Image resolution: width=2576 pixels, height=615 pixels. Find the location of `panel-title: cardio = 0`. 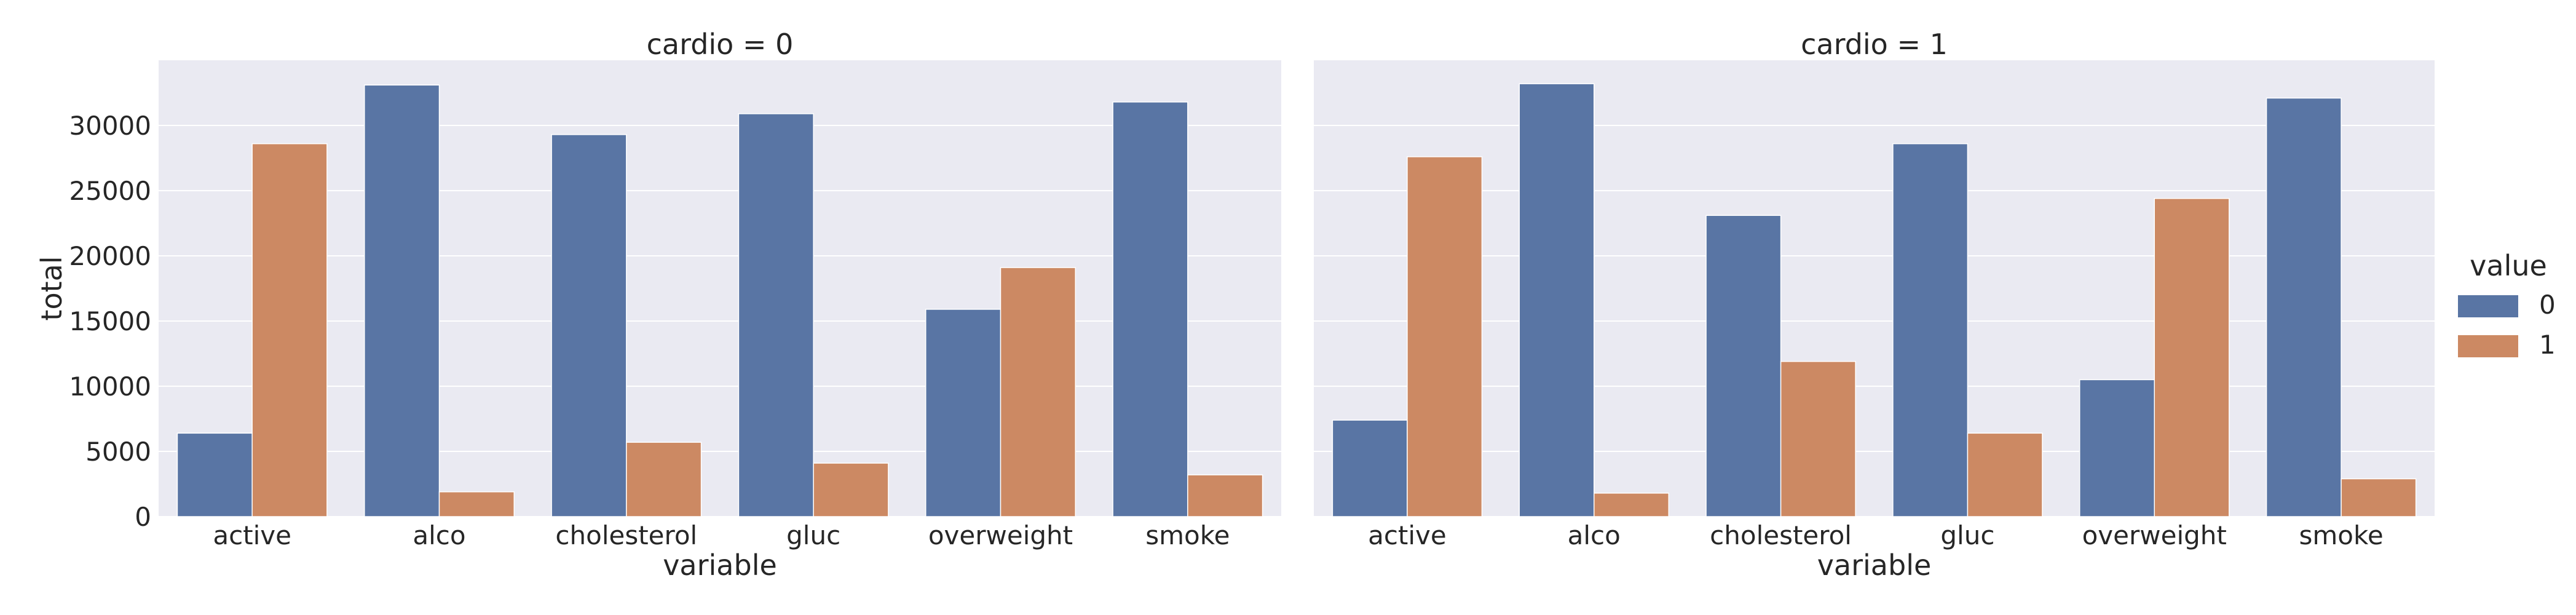

panel-title: cardio = 0 is located at coordinates (721, 44).